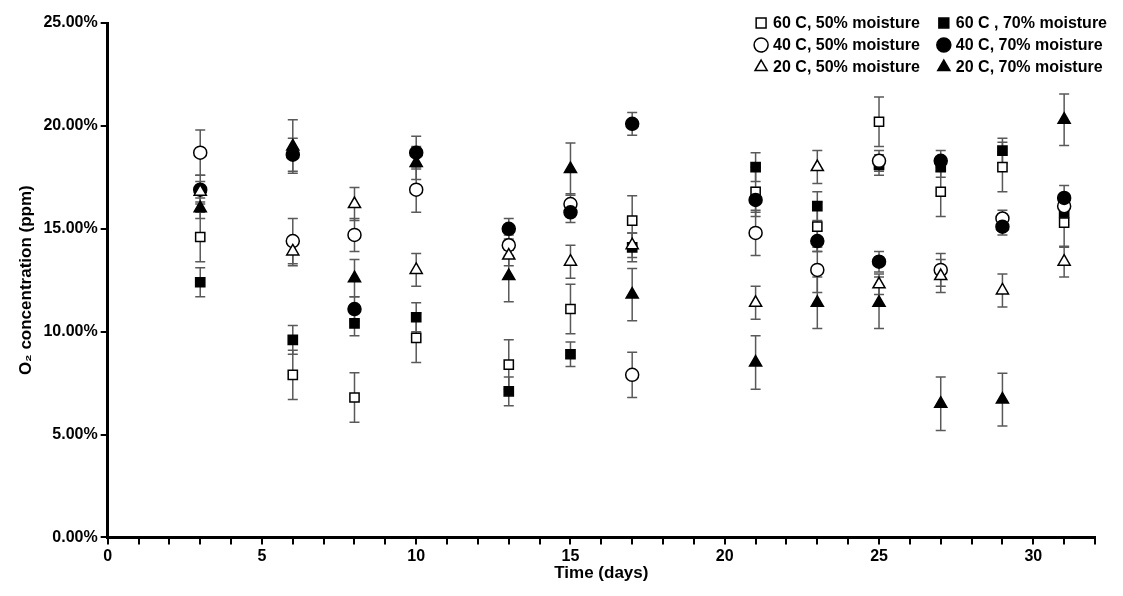 The height and width of the screenshot is (596, 1123). Describe the element at coordinates (1029, 67) in the screenshot. I see `legend-label: 20 C, 70% moisture` at that location.